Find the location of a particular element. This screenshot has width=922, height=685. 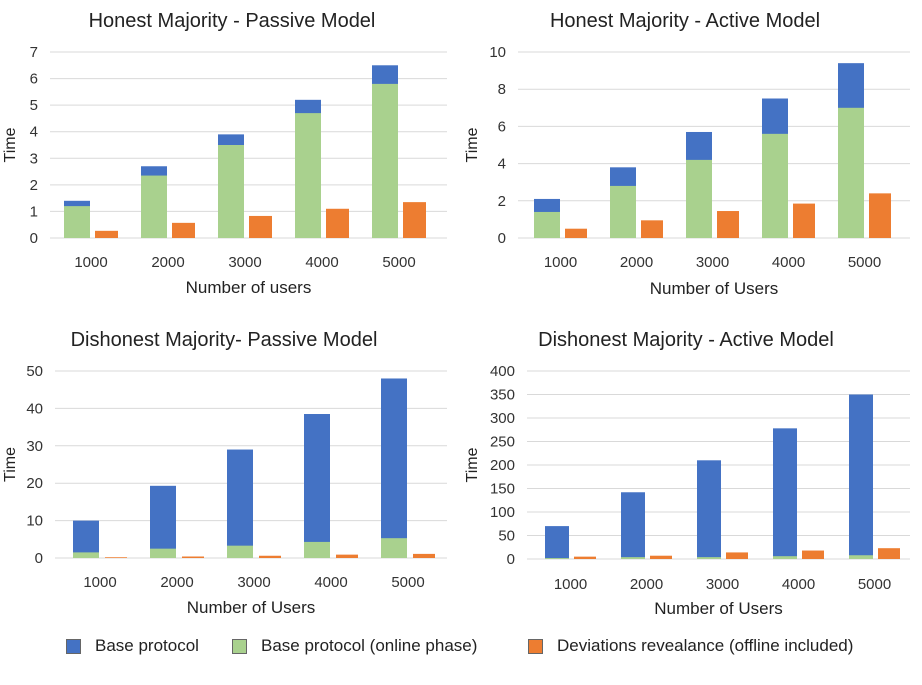

chart2-ytick-label: 4 is located at coordinates (502, 164).